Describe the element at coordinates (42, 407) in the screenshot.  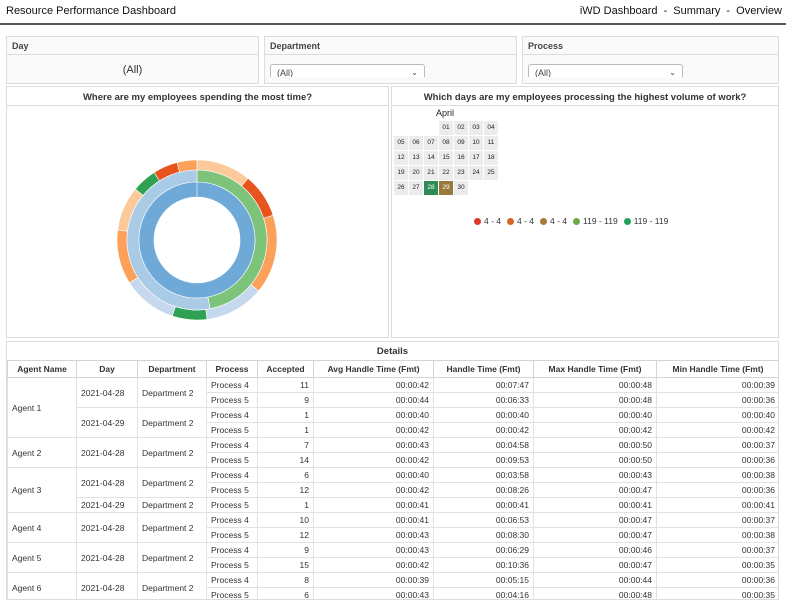
I see `agent-name-cell: Agent 1` at that location.